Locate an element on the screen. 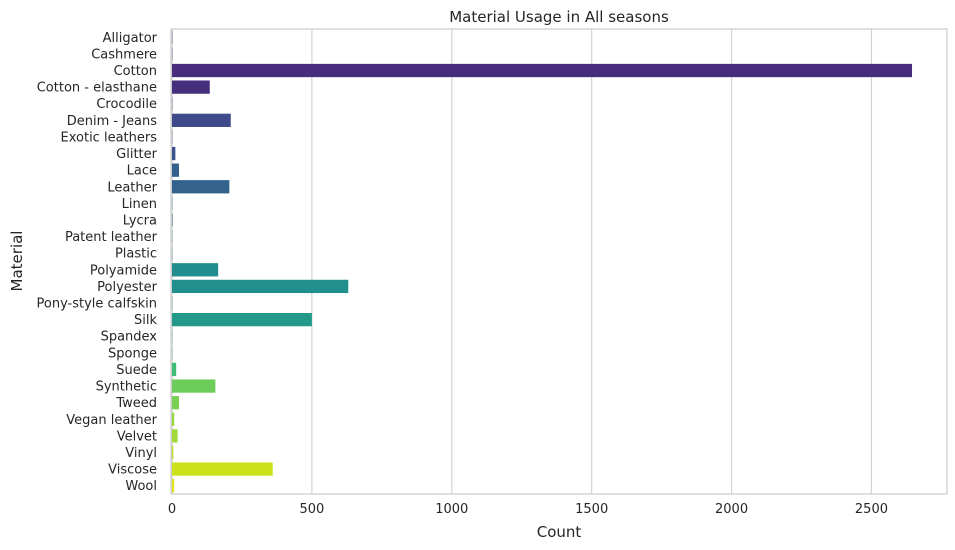  y-tick-label: Viscose is located at coordinates (132, 470).